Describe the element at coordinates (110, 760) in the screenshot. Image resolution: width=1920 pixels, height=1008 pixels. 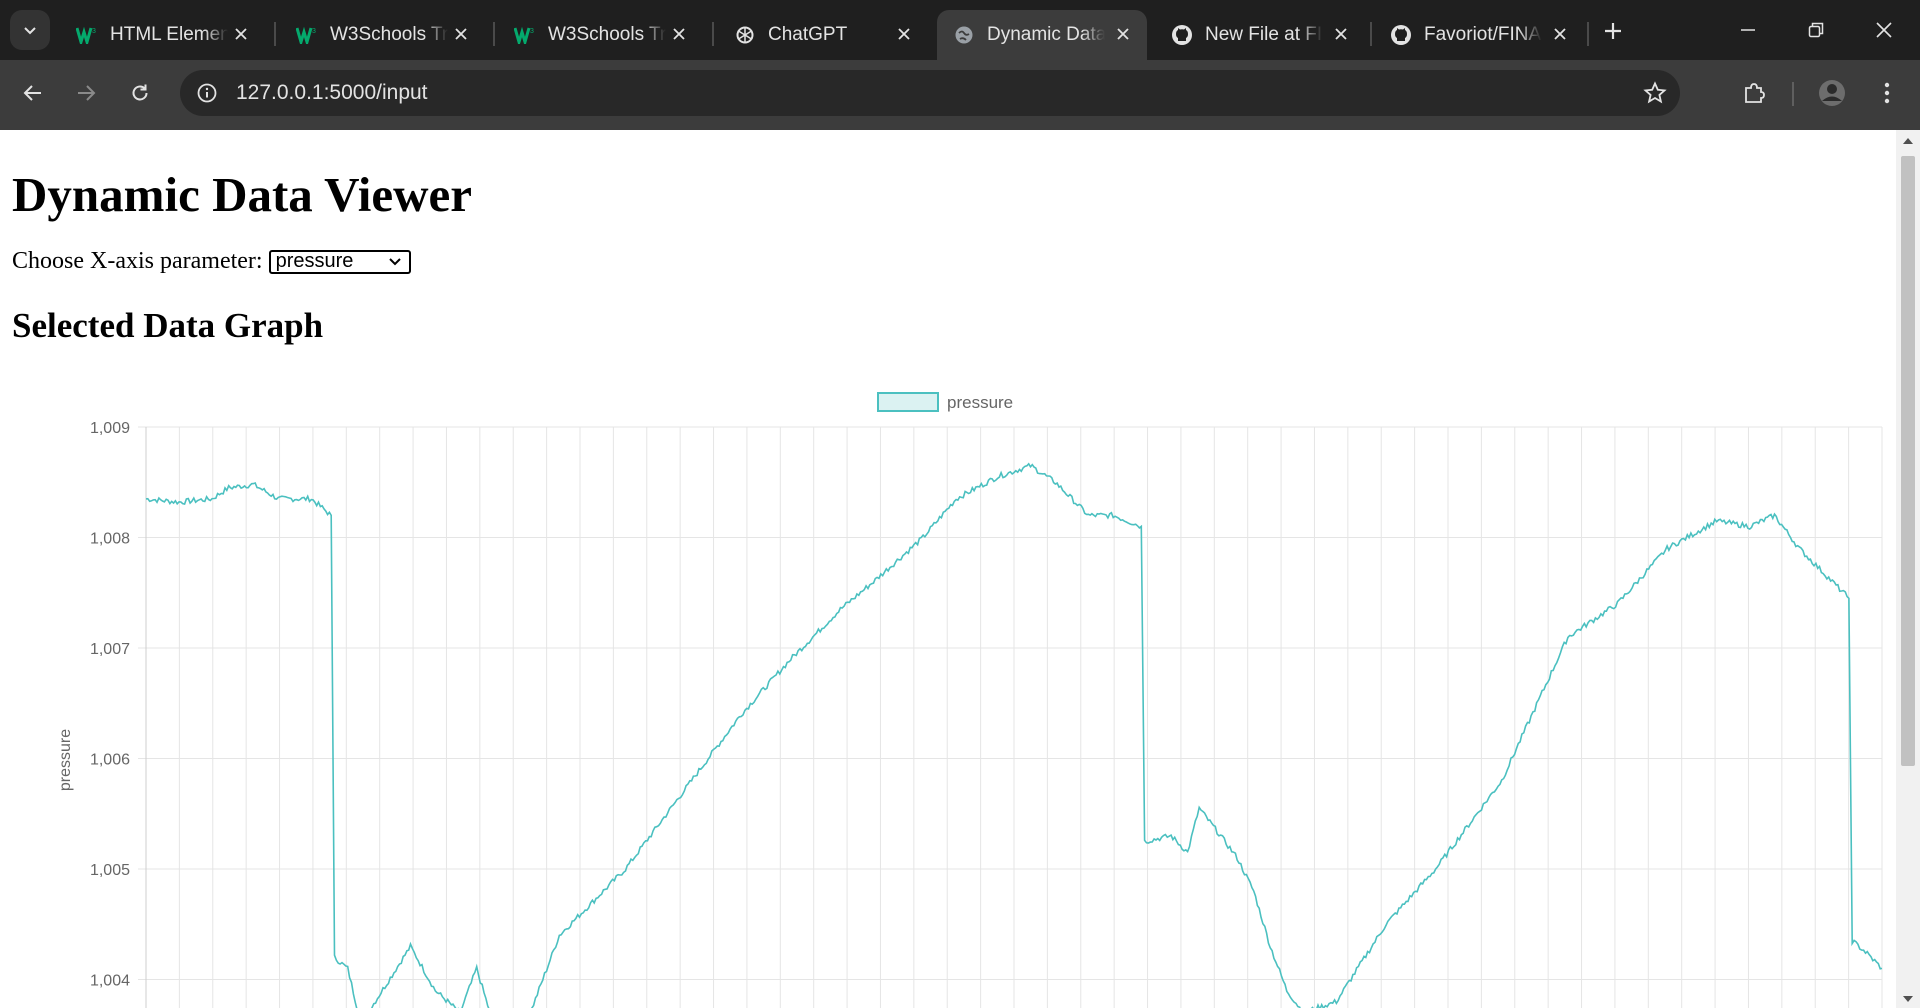
I see `y-tick-label: 1,006` at that location.